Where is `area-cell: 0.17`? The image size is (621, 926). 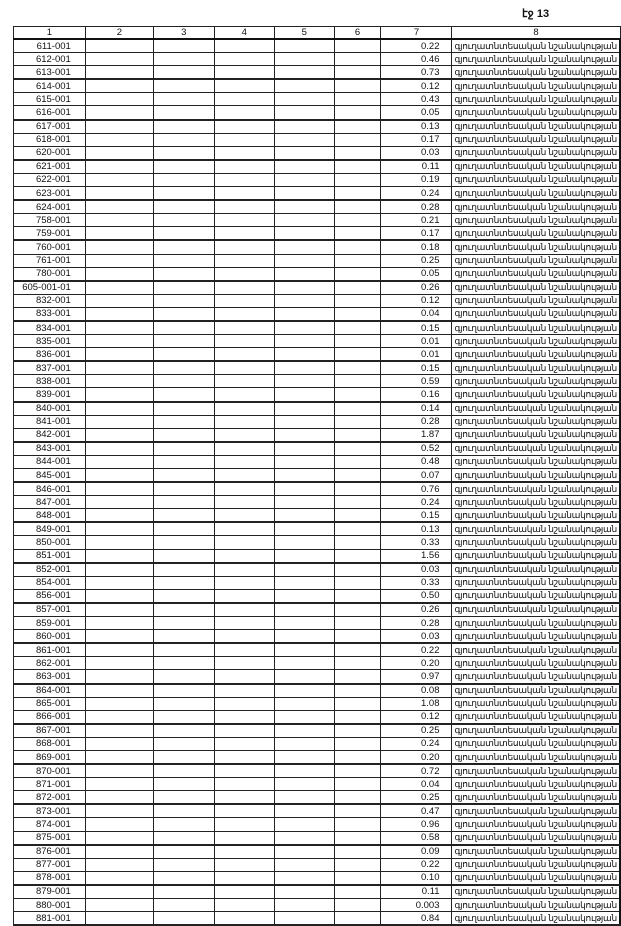 area-cell: 0.17 is located at coordinates (416, 139).